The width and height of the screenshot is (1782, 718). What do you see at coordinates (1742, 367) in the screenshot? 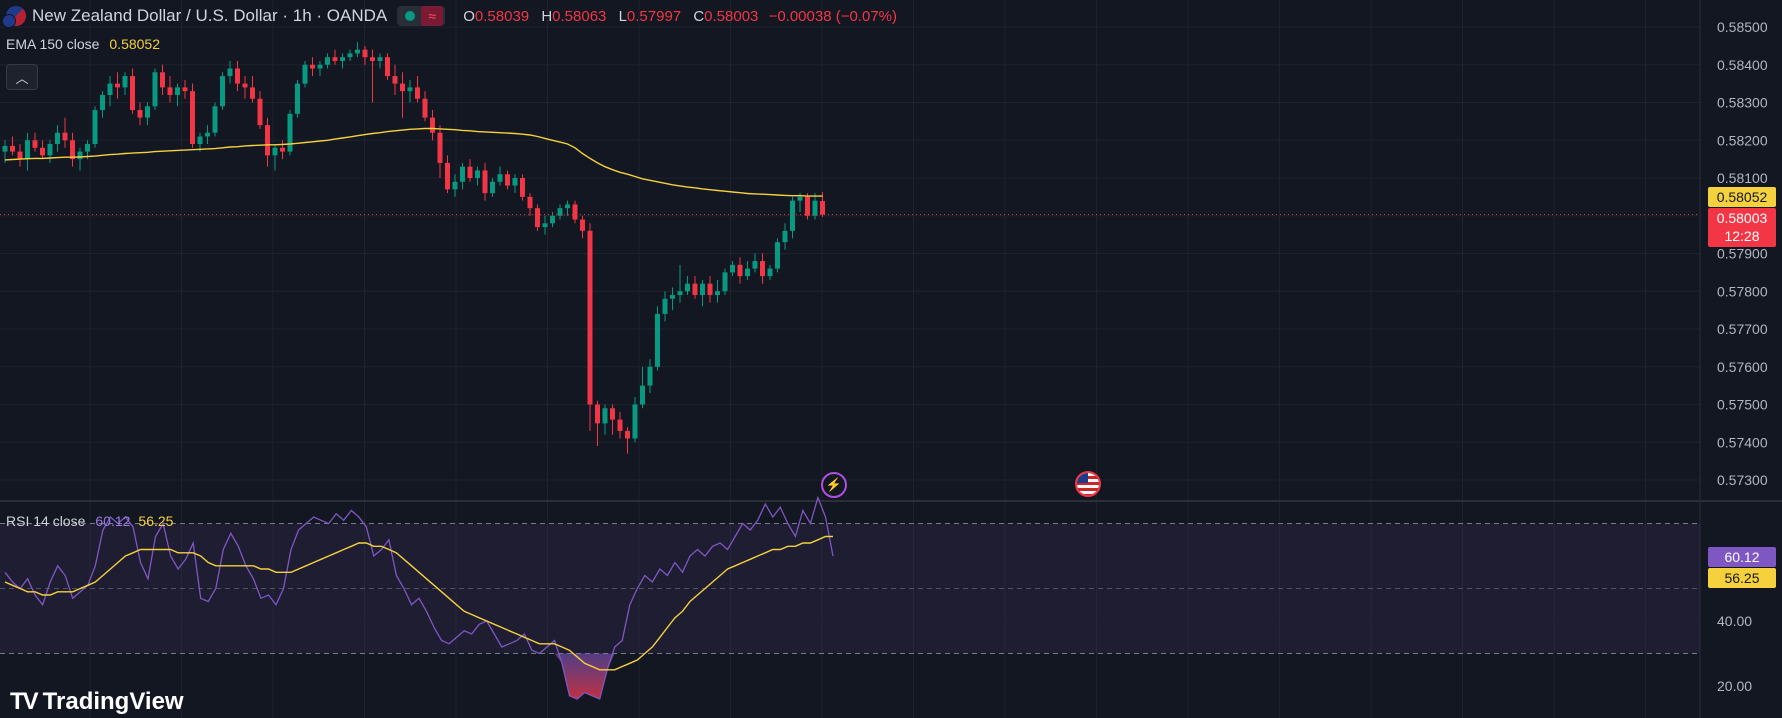
I see `price-tick-label: 0.57600` at bounding box center [1742, 367].